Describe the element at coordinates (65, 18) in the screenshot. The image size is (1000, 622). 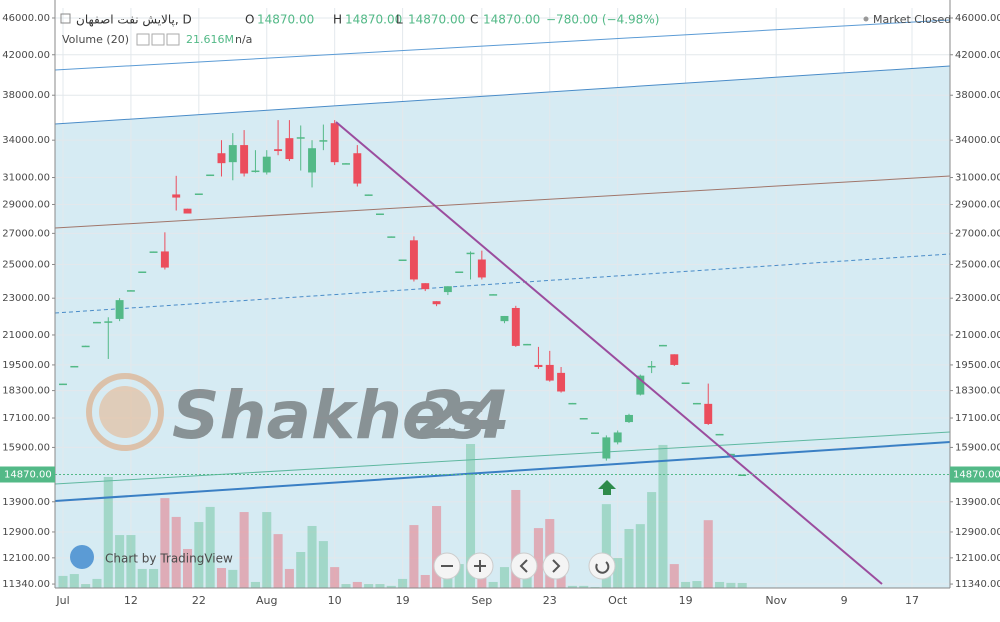
I see `collapse-icon` at that location.